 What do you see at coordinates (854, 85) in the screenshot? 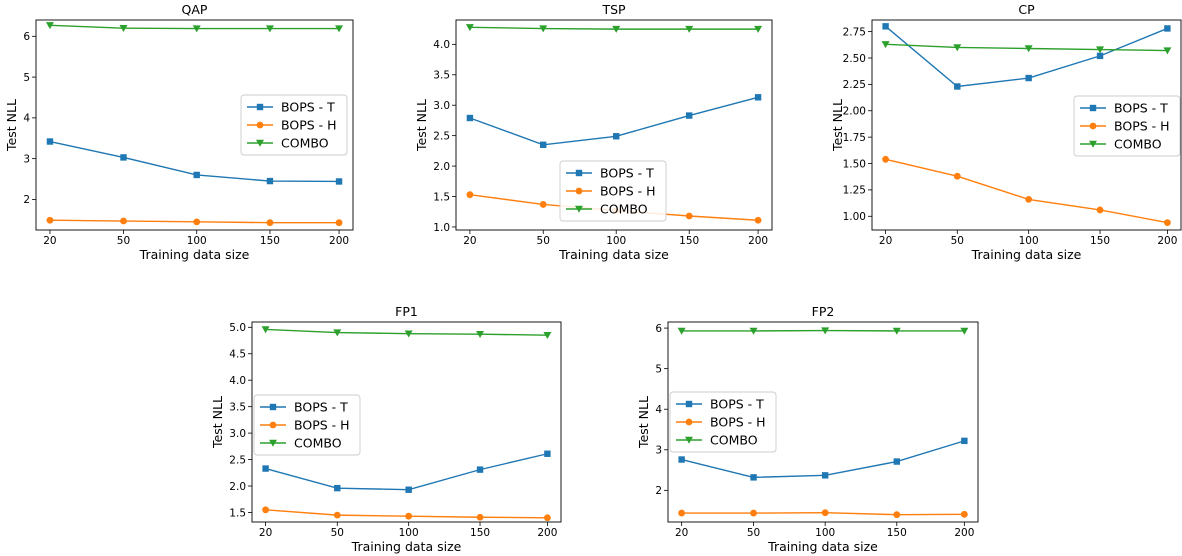
I see `y-tick-label: 2.25` at bounding box center [854, 85].